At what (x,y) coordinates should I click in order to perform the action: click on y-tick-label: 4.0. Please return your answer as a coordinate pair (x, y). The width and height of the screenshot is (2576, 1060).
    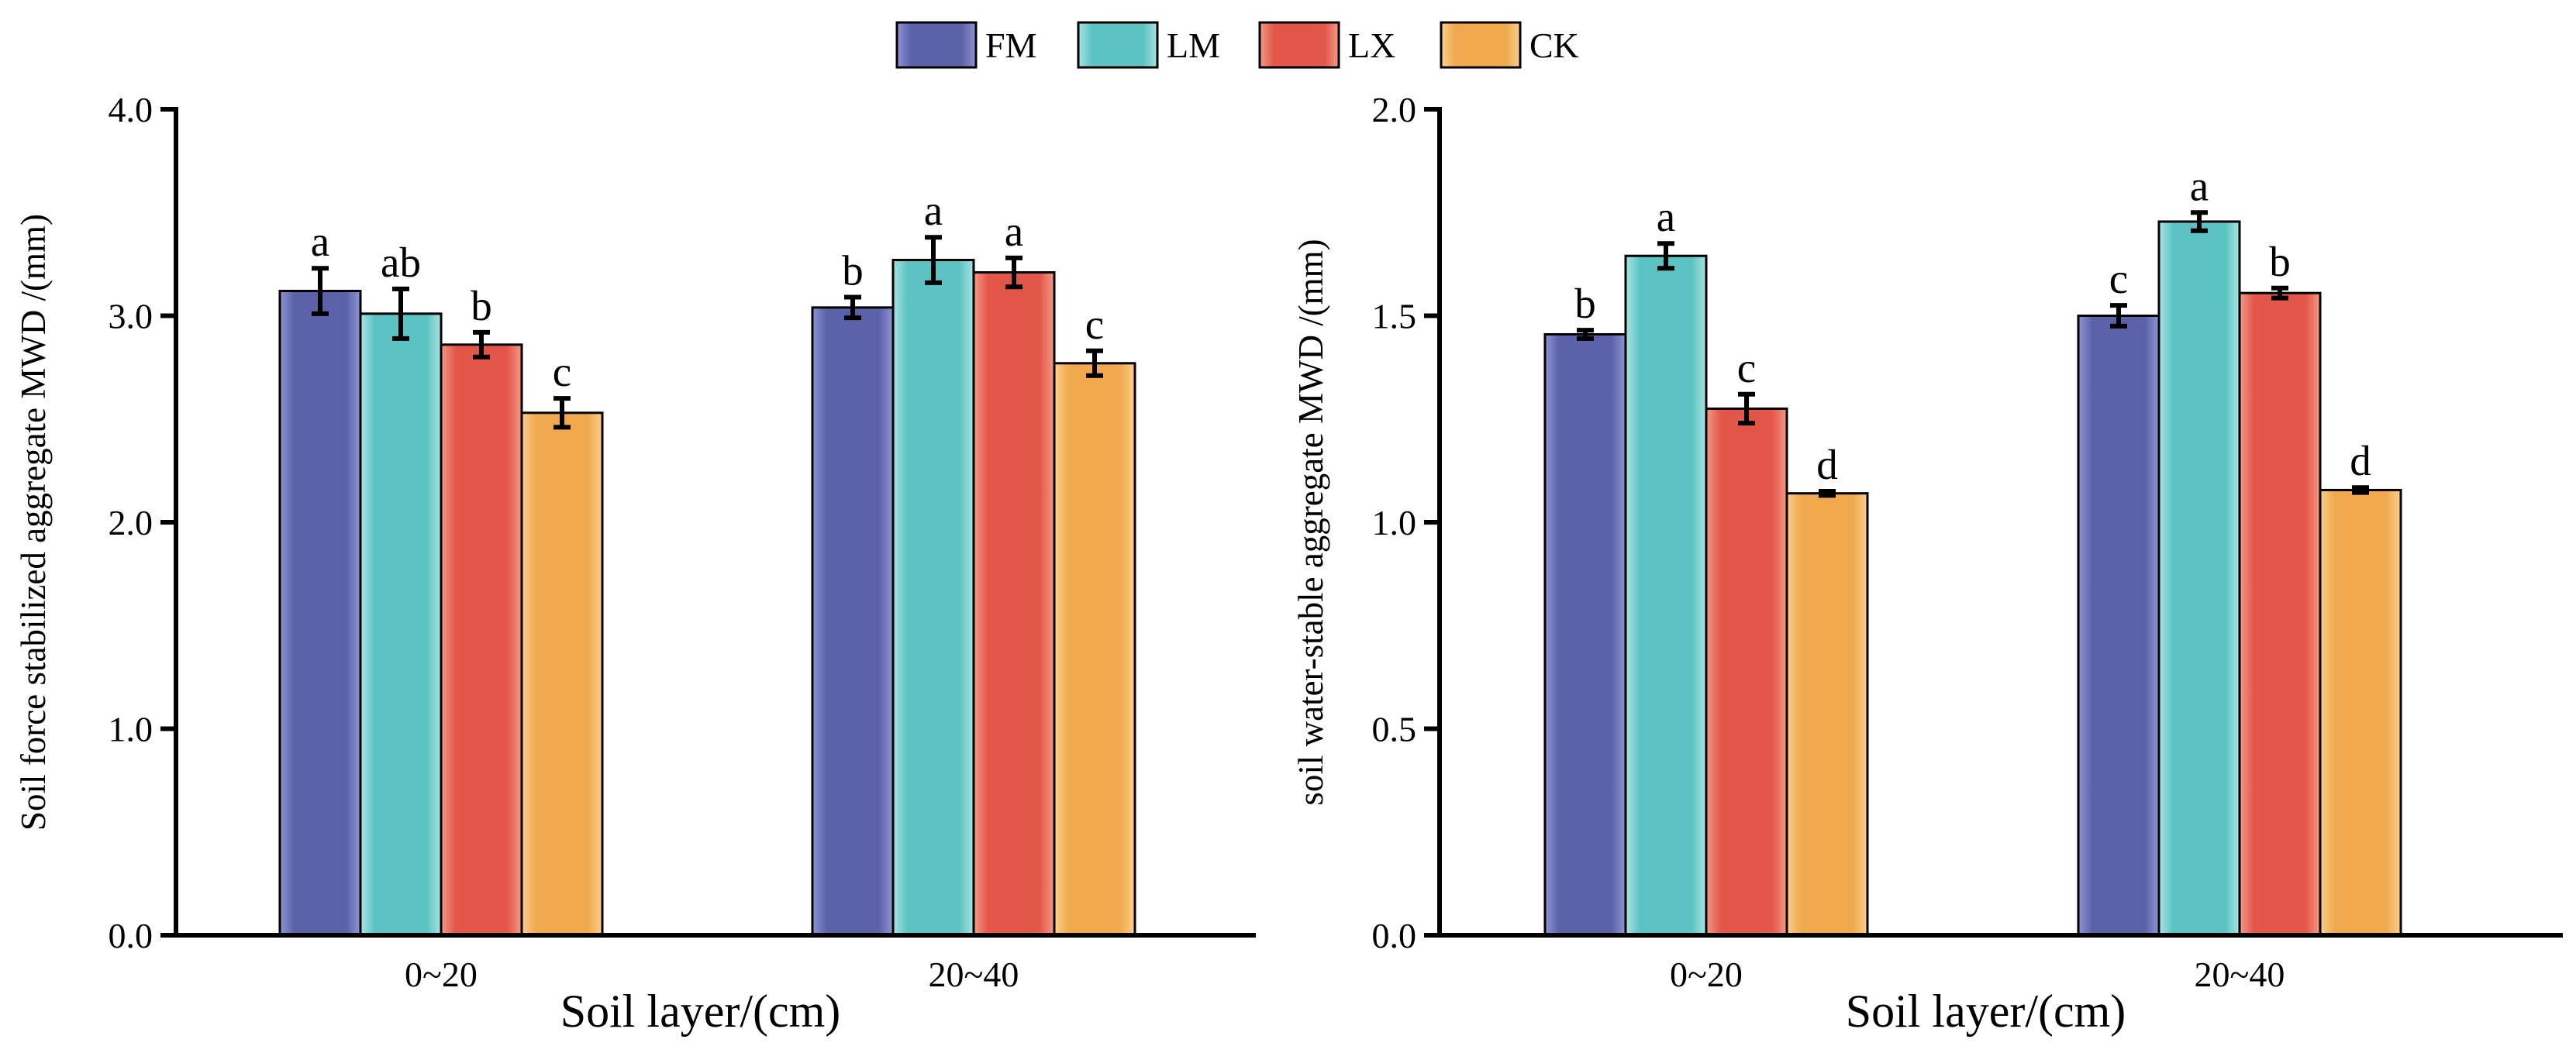
    Looking at the image, I should click on (131, 109).